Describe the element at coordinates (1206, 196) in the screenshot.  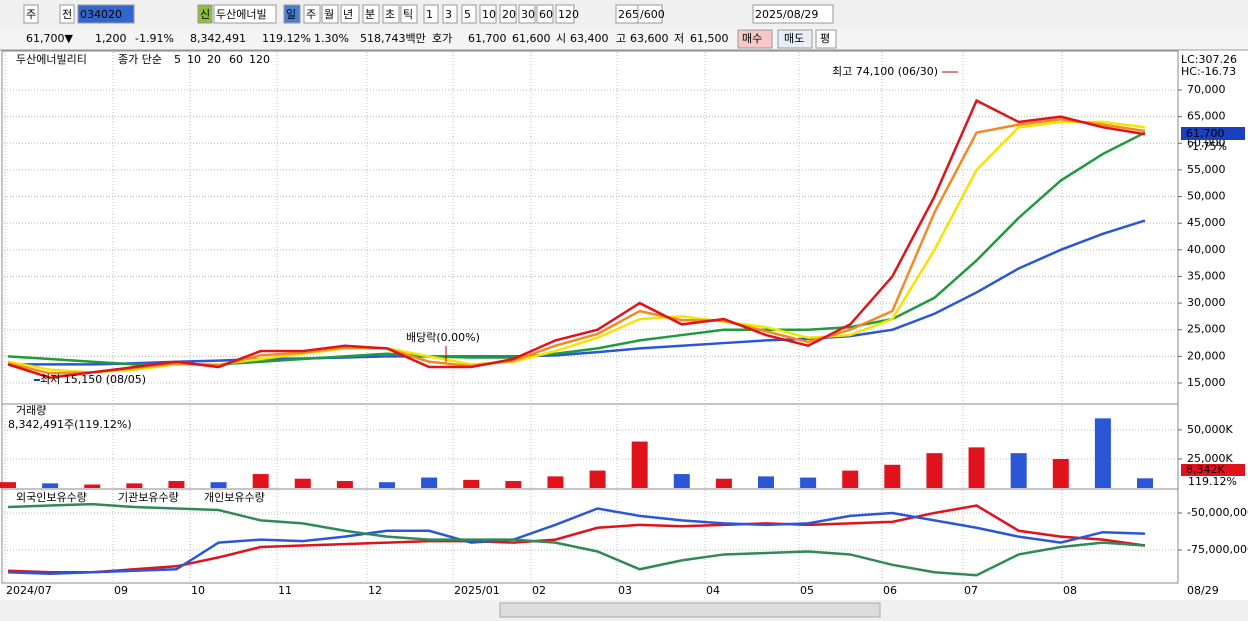
I see `y-tick-label: 50,000` at that location.